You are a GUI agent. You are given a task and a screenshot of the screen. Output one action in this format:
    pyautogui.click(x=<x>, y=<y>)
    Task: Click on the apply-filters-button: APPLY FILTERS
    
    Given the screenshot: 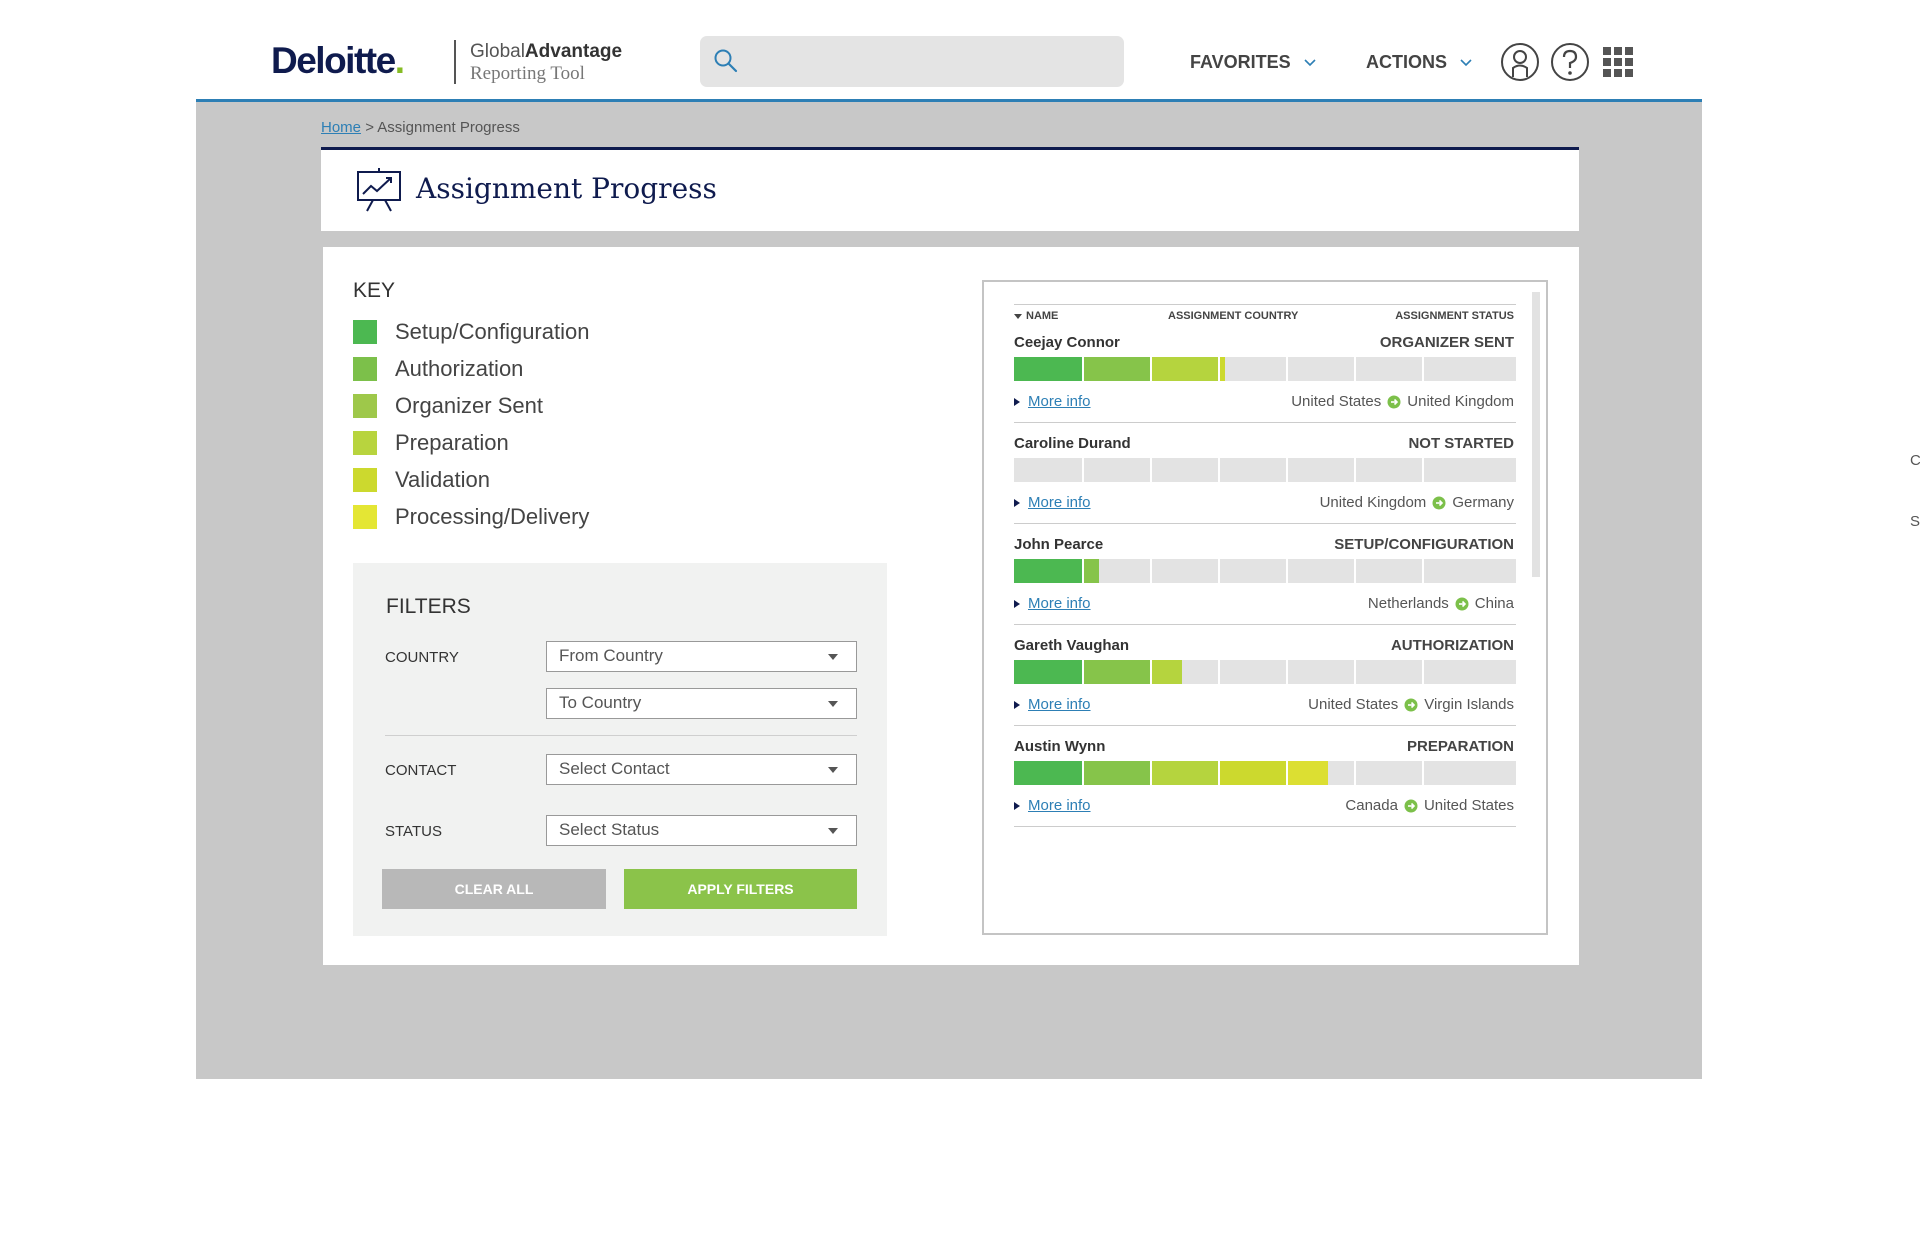 What is the action you would take?
    pyautogui.click(x=740, y=889)
    